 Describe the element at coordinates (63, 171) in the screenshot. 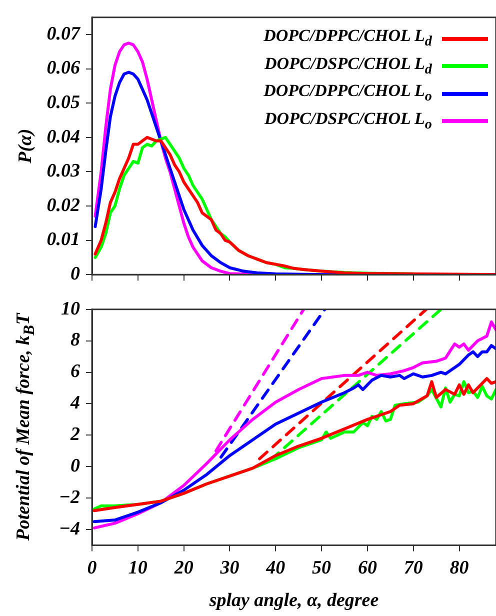

I see `y-tick-label: 0.03` at that location.